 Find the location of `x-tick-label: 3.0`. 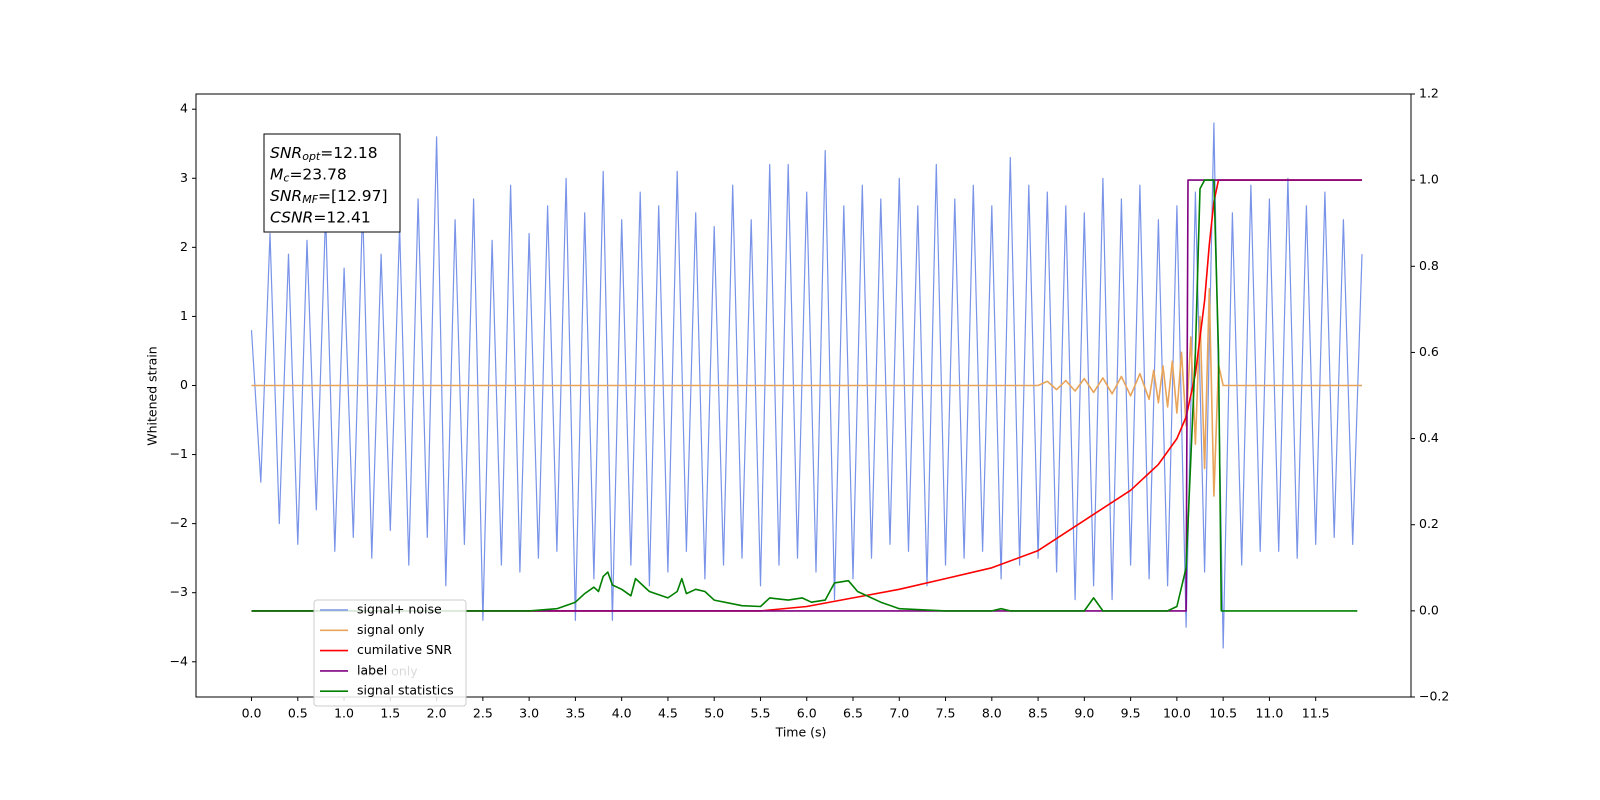

x-tick-label: 3.0 is located at coordinates (529, 713).